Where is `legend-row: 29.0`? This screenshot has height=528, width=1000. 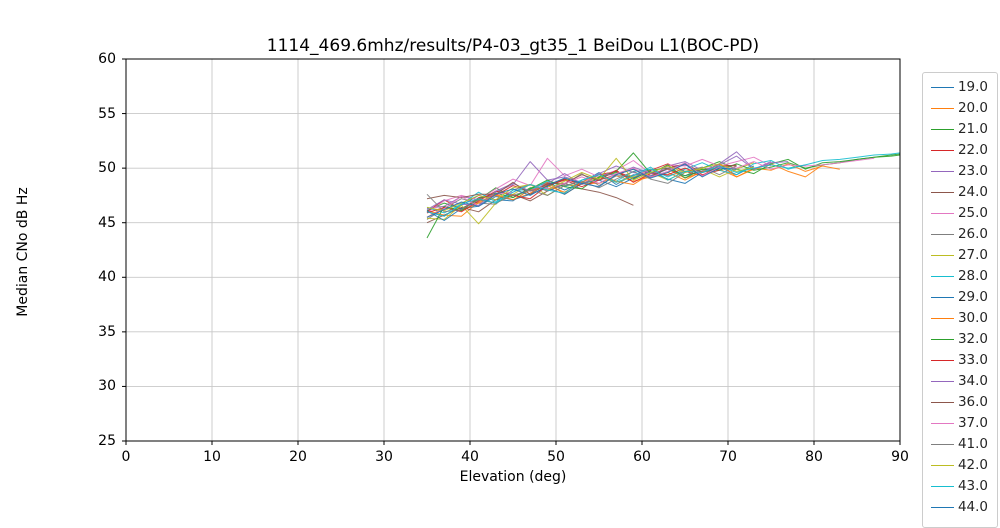
legend-row: 29.0 is located at coordinates (960, 297).